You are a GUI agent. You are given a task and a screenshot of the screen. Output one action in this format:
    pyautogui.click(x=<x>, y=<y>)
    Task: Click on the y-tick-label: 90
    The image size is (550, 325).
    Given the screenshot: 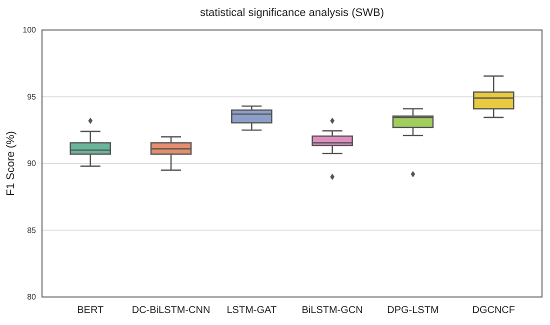 What is the action you would take?
    pyautogui.click(x=32, y=163)
    